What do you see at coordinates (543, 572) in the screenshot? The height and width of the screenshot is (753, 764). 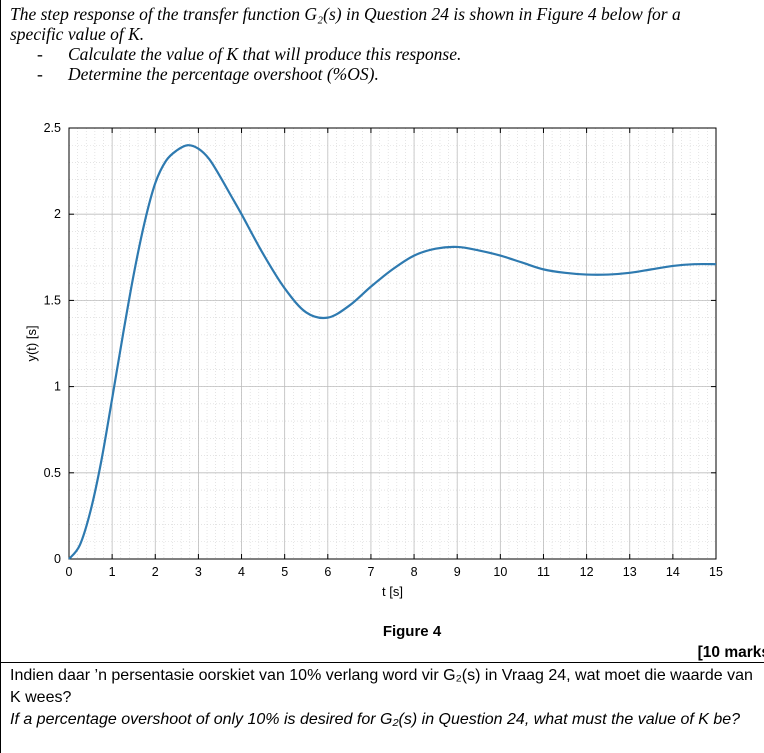 I see `x-tick-label: 11` at bounding box center [543, 572].